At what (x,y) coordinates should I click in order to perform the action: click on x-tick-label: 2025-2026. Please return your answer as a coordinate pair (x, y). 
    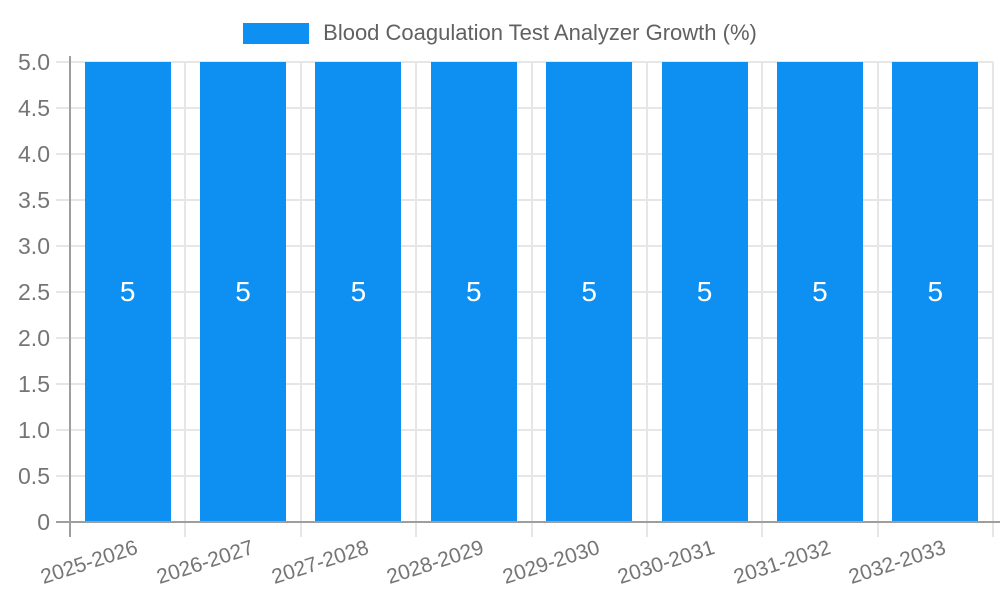
    Looking at the image, I should click on (89, 562).